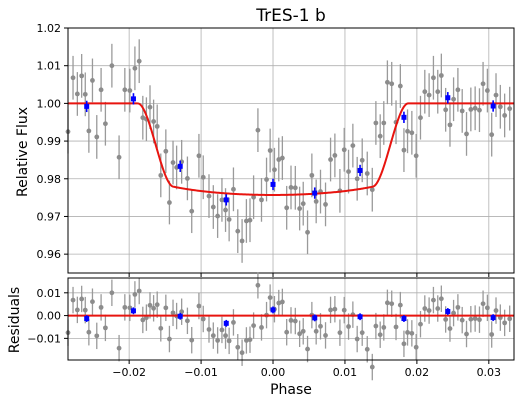 The height and width of the screenshot is (404, 521). Describe the element at coordinates (49, 293) in the screenshot. I see `residual-y-tick-label: 0.01` at that location.